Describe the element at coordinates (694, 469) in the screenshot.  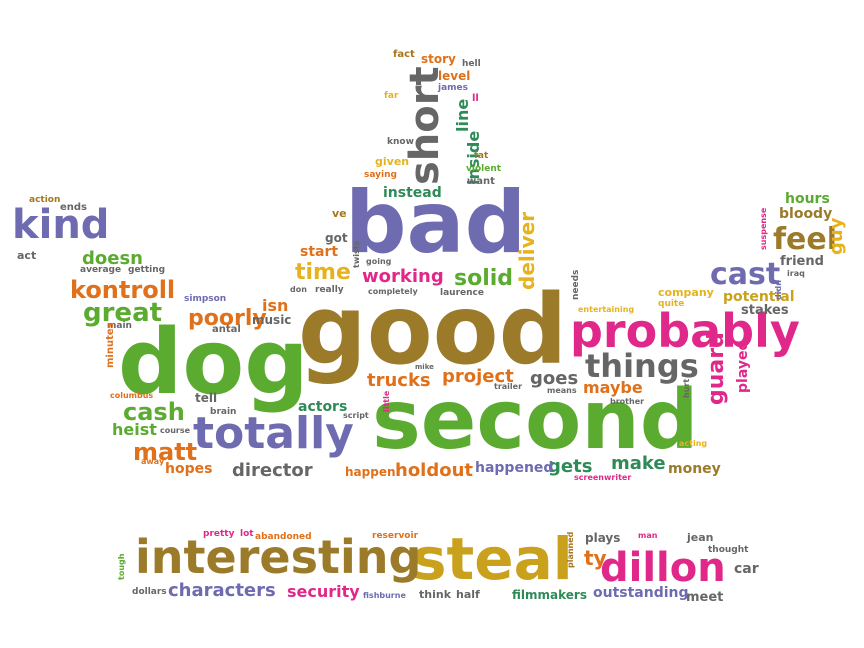
I see `word-money: money` at that location.